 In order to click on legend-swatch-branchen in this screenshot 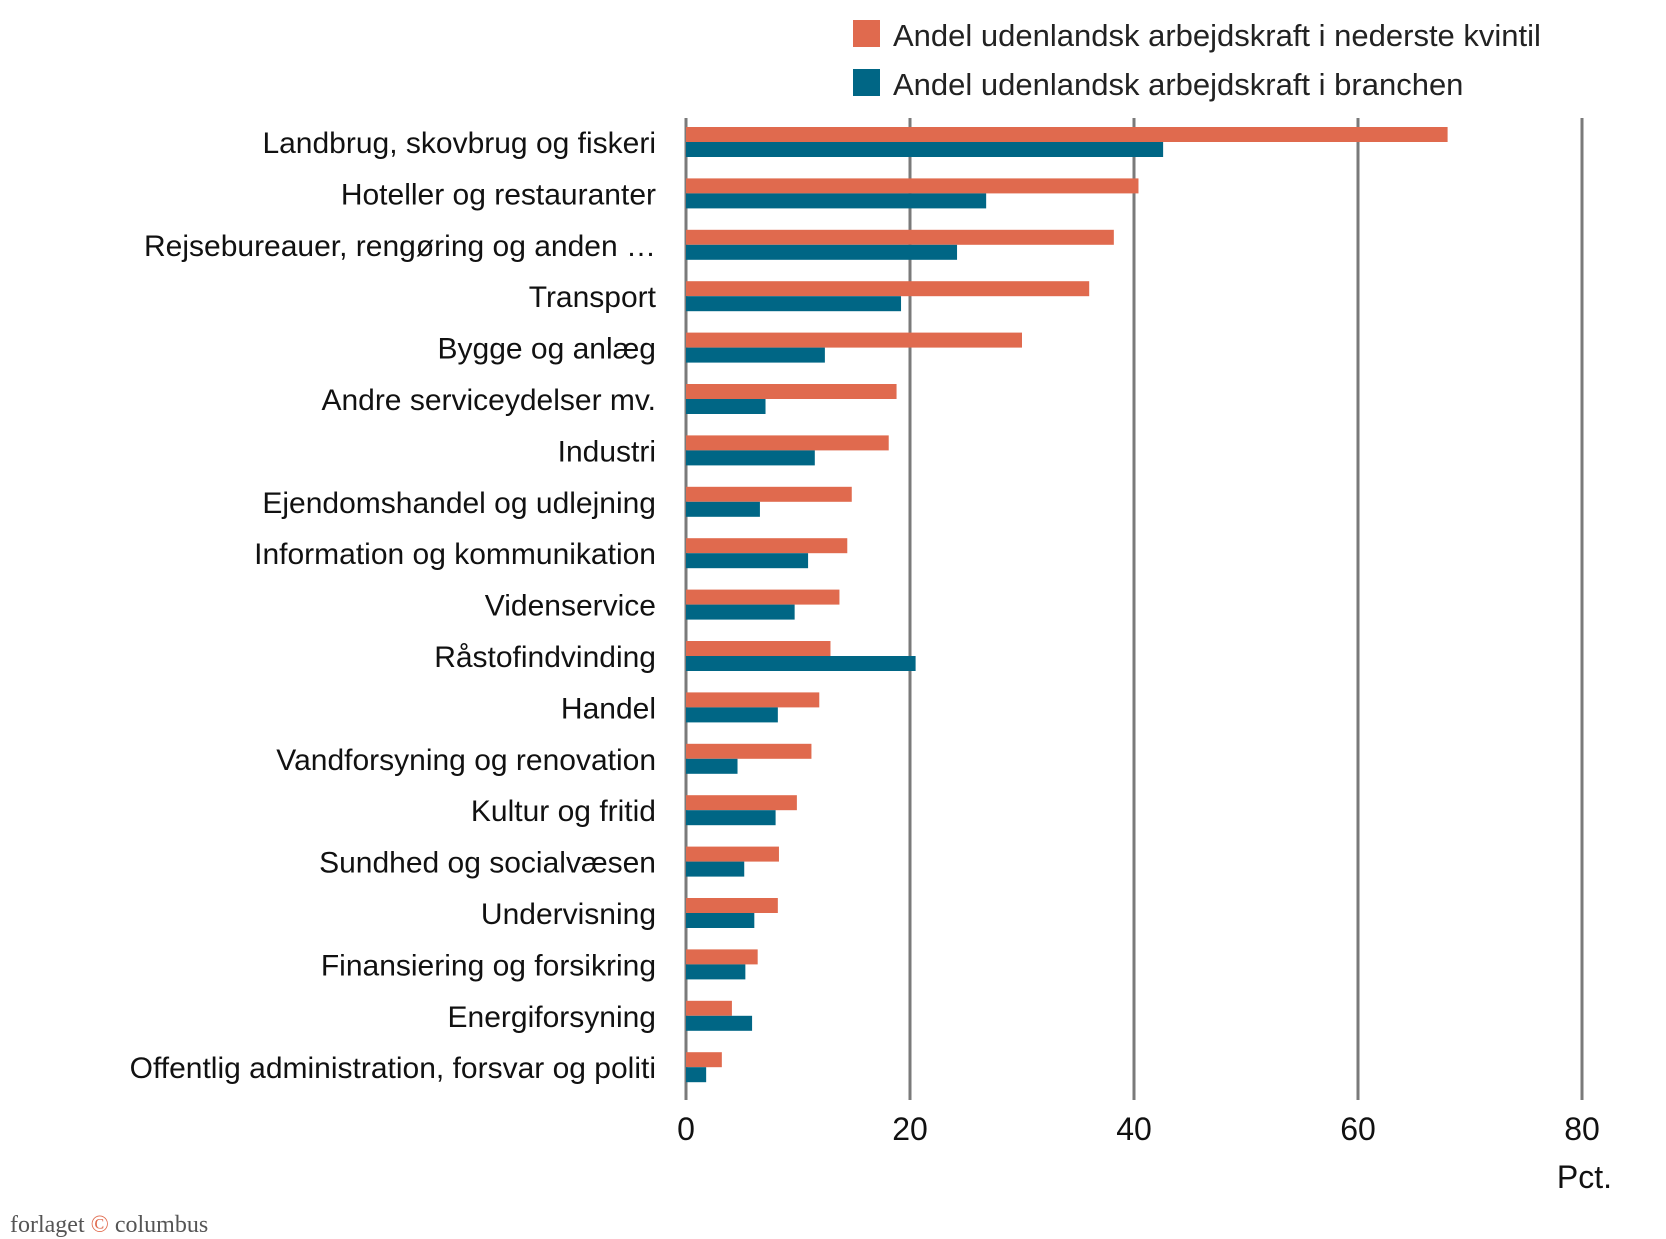, I will do `click(866, 82)`.